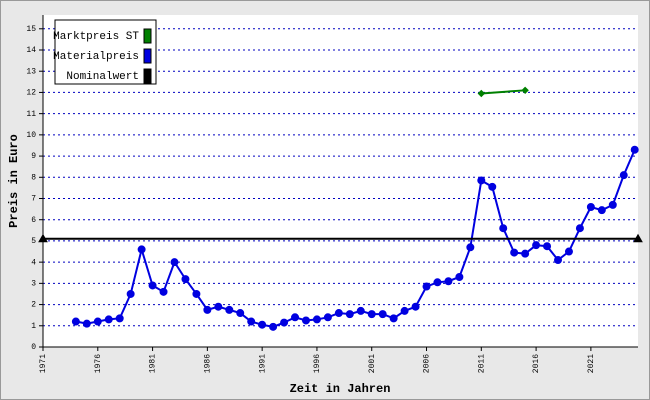 The height and width of the screenshot is (400, 650). Describe the element at coordinates (340, 389) in the screenshot. I see `x-axis-title: Zeit in Jahren` at that location.